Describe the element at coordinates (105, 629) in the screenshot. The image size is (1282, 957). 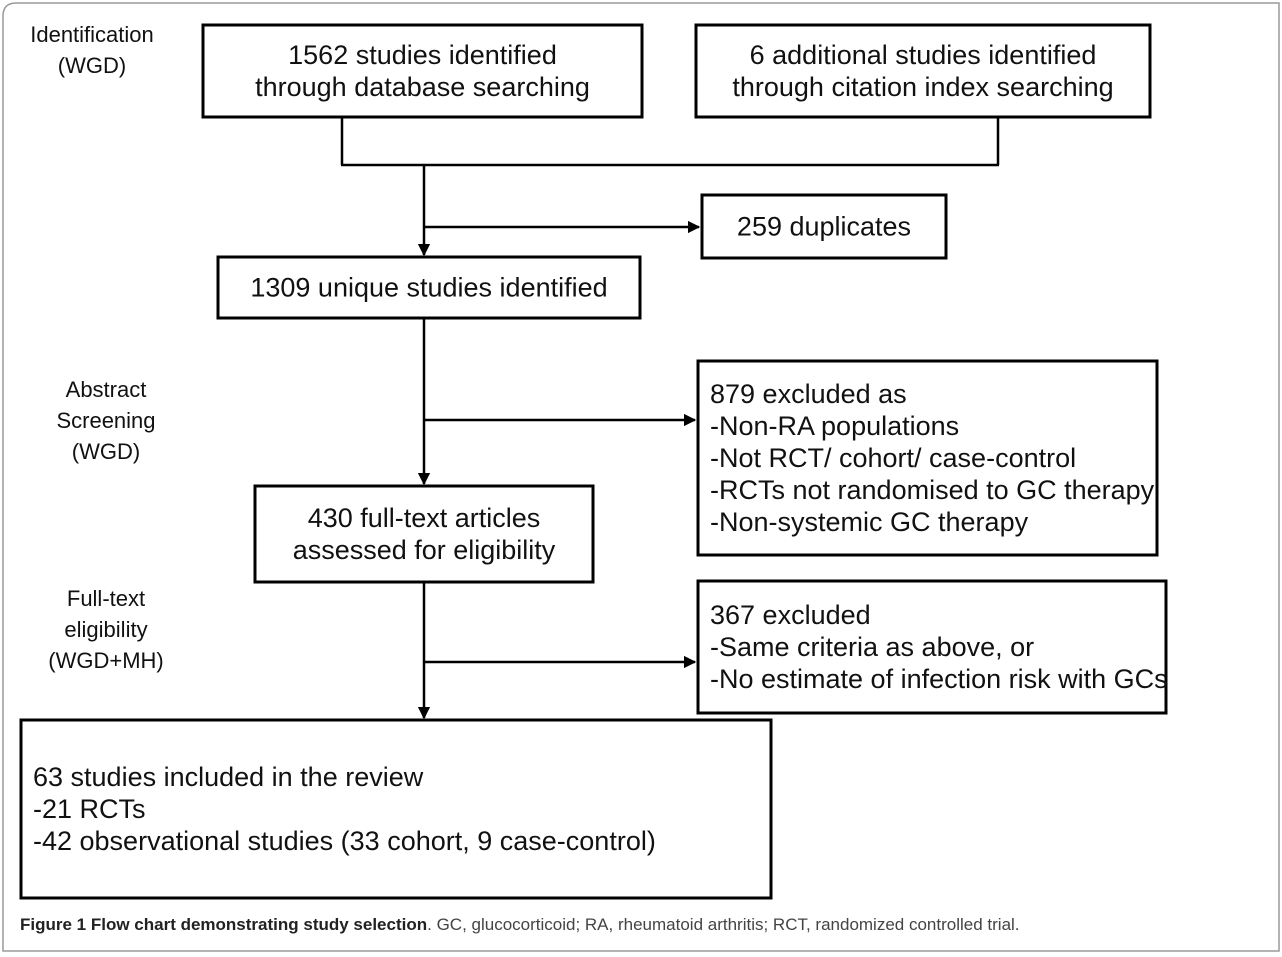
I see `stage-label: eligibility` at that location.